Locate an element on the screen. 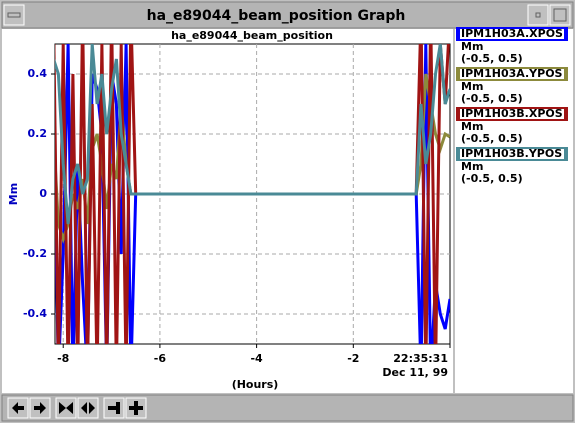 The width and height of the screenshot is (575, 427). legend-name: IPM1H03B.XPOS is located at coordinates (512, 113).